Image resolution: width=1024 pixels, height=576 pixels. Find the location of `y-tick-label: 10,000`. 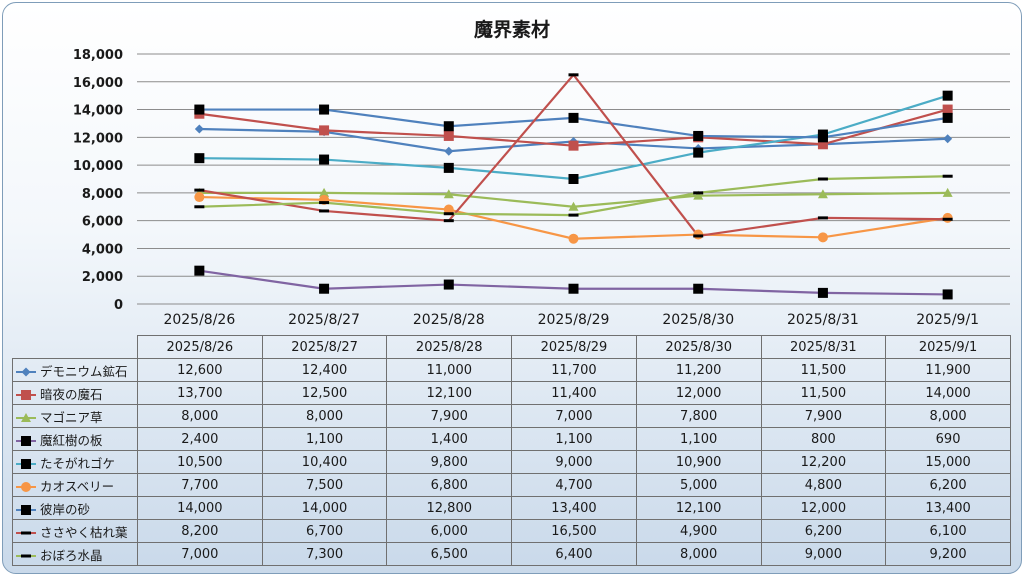

y-tick-label: 10,000 is located at coordinates (98, 166).